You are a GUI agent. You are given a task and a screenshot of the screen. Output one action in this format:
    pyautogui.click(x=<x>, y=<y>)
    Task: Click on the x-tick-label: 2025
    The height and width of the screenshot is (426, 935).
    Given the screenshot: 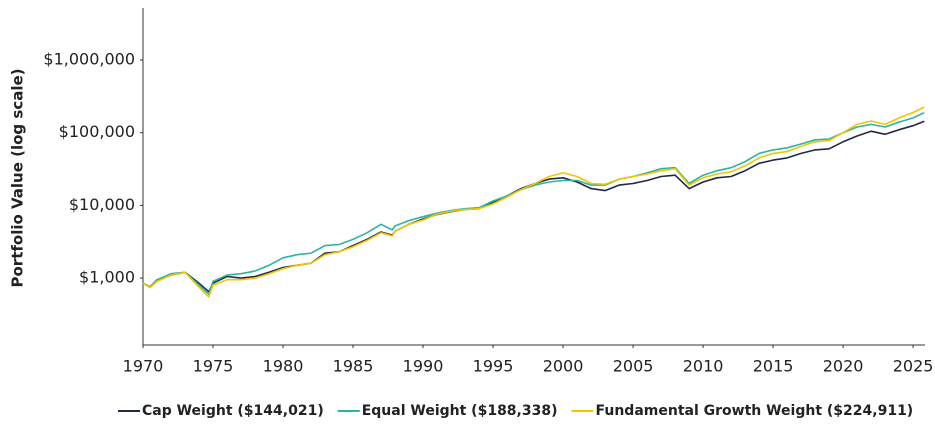 What is the action you would take?
    pyautogui.click(x=913, y=366)
    